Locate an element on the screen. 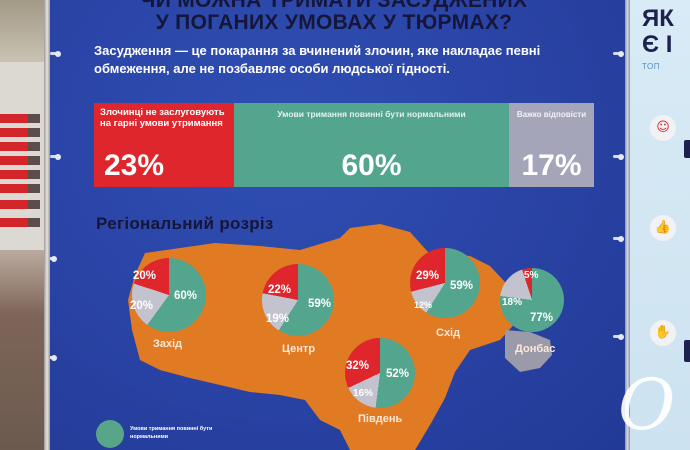  pie-label-red: 5% is located at coordinates (531, 275).